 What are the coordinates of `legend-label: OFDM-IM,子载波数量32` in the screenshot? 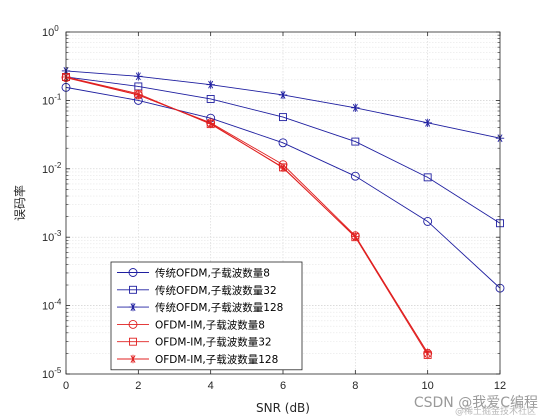 It's located at (213, 342).